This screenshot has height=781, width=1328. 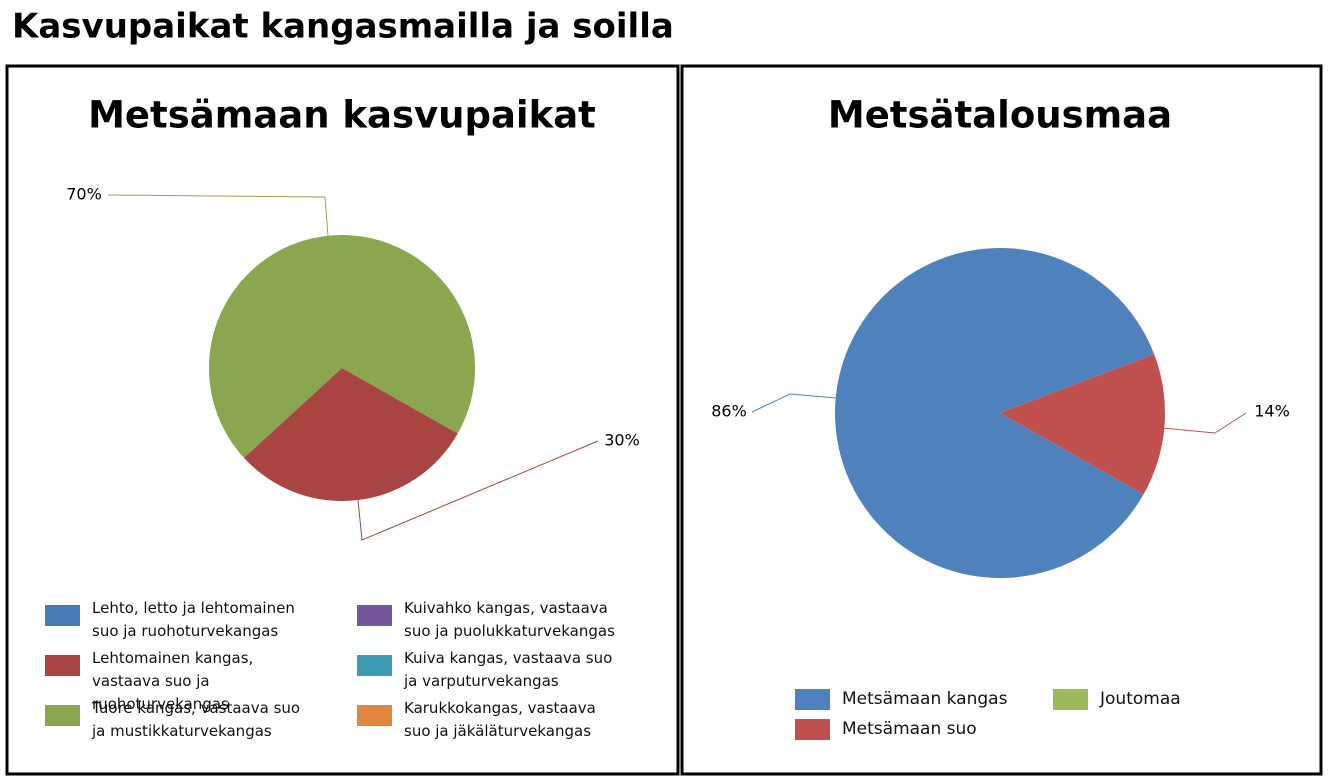 I want to click on data-label: 86%, so click(x=729, y=411).